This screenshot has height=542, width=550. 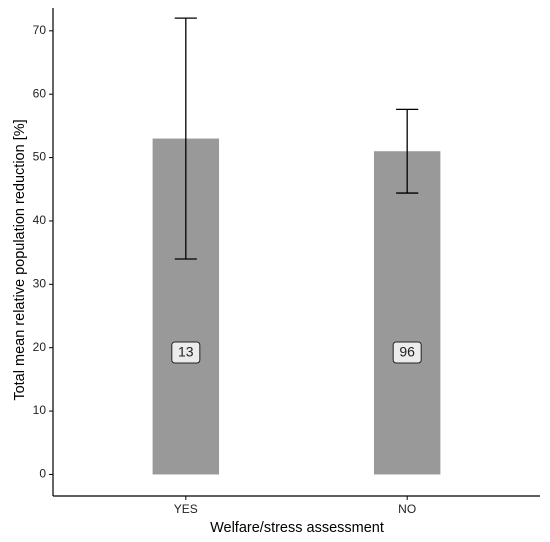 I want to click on bar, so click(x=407, y=313).